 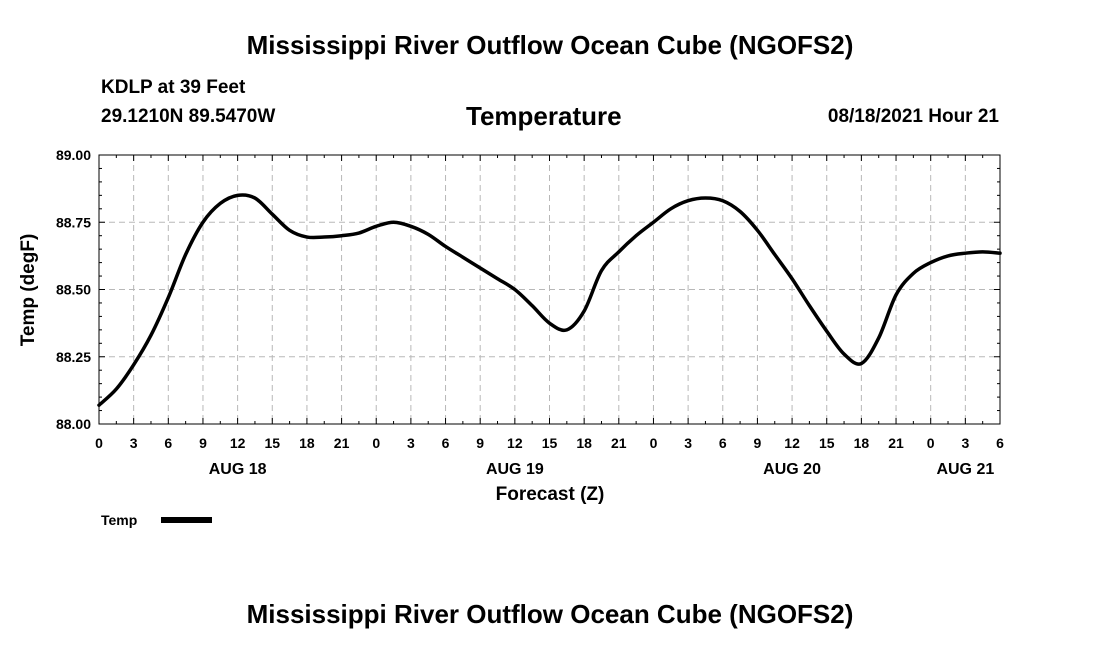 What do you see at coordinates (515, 469) in the screenshot?
I see `x-day-label: AUG 19` at bounding box center [515, 469].